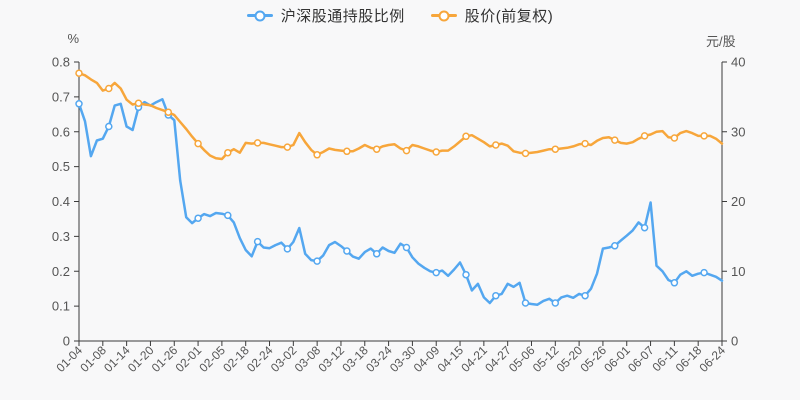 This screenshot has width=800, height=400. What do you see at coordinates (308, 359) in the screenshot?
I see `x-axis-tick-label: 03-08` at bounding box center [308, 359].